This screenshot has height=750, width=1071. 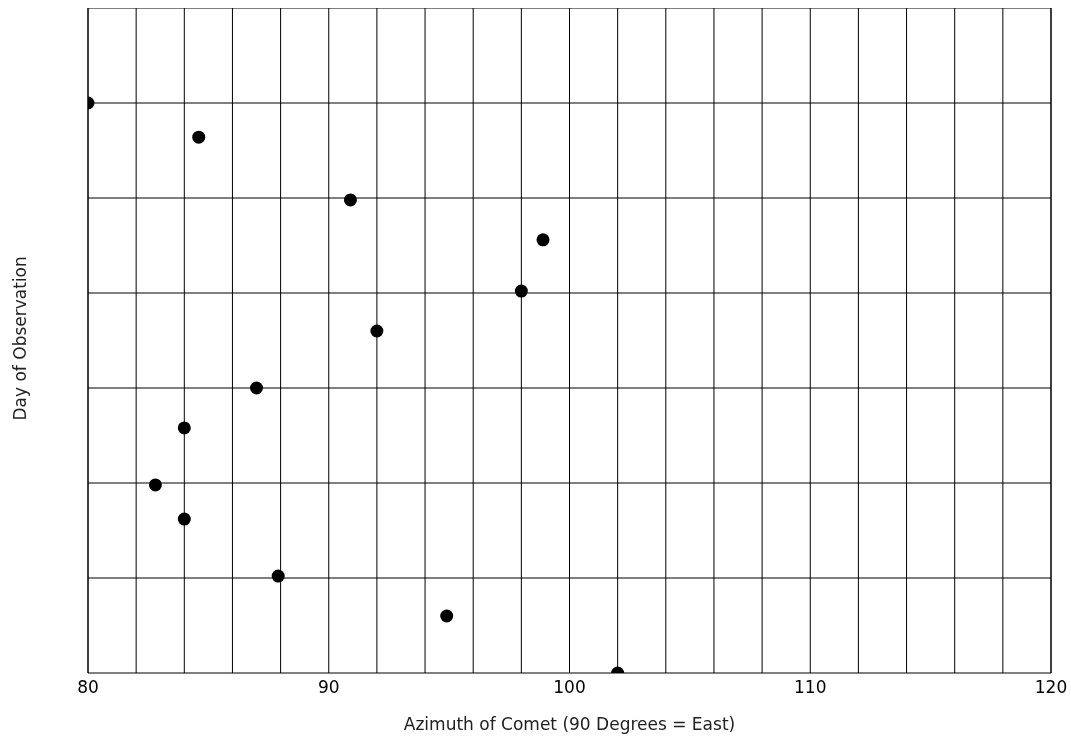 What do you see at coordinates (20, 338) in the screenshot?
I see `y-axis-title: Day of Observation` at bounding box center [20, 338].